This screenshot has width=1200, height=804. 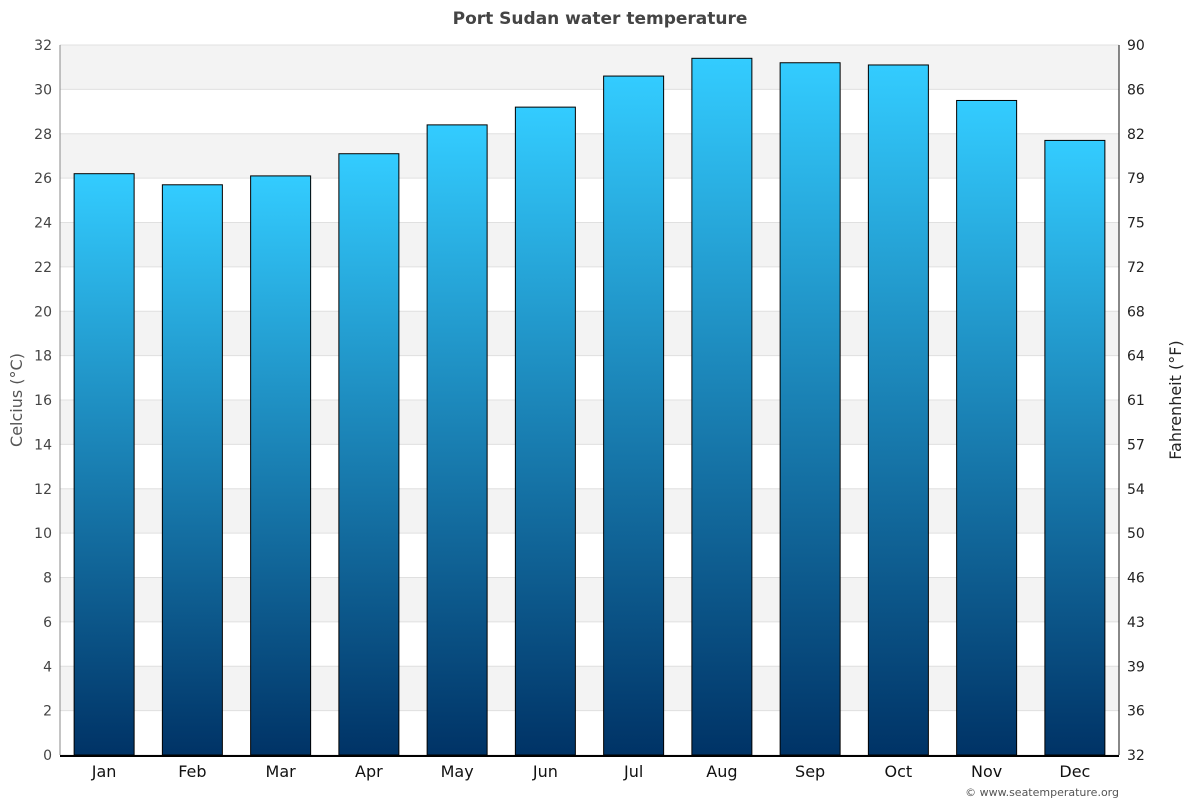 What do you see at coordinates (16, 400) in the screenshot?
I see `y-axis-label: Celcius (°C)` at bounding box center [16, 400].